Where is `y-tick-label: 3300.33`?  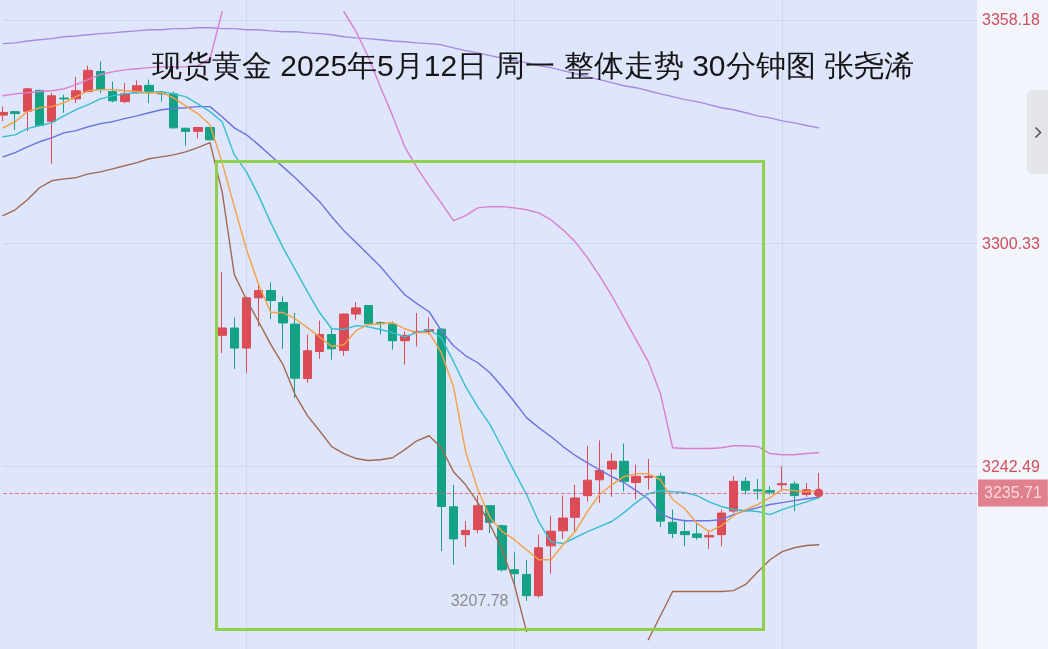 y-tick-label: 3300.33 is located at coordinates (1011, 243).